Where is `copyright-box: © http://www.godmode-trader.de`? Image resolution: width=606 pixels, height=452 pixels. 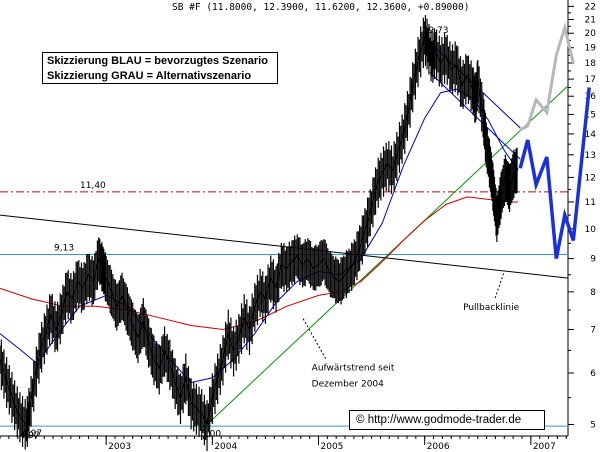
copyright-box: © http://www.godmode-trader.de is located at coordinates (447, 420).